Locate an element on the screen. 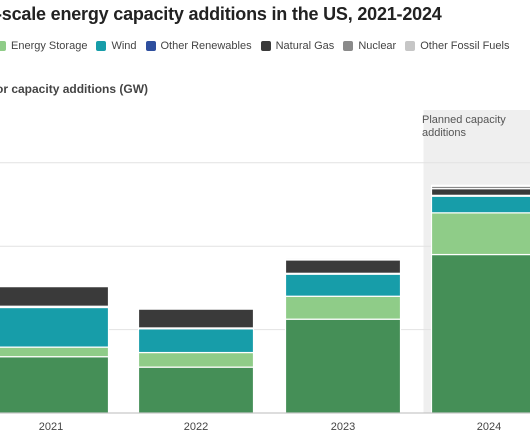  x-tick-label: 2021 is located at coordinates (51, 427).